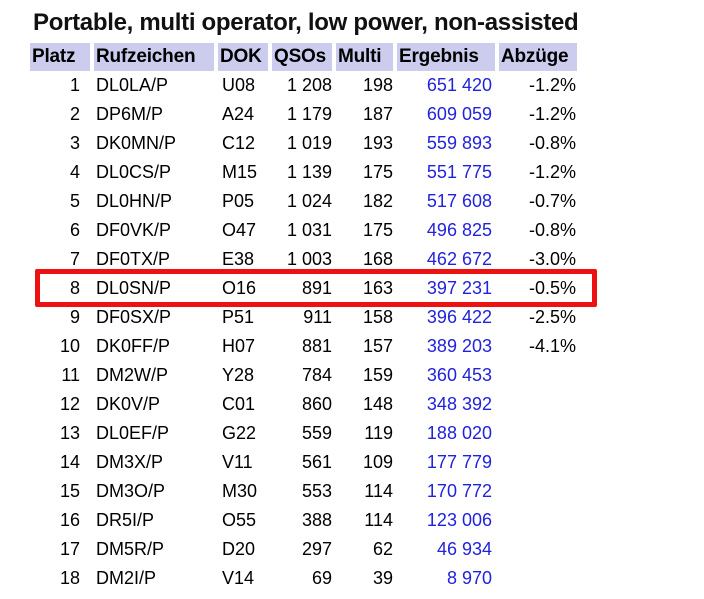  Describe the element at coordinates (126, 578) in the screenshot. I see `cell-rufzeichen: DM2I/P` at that location.